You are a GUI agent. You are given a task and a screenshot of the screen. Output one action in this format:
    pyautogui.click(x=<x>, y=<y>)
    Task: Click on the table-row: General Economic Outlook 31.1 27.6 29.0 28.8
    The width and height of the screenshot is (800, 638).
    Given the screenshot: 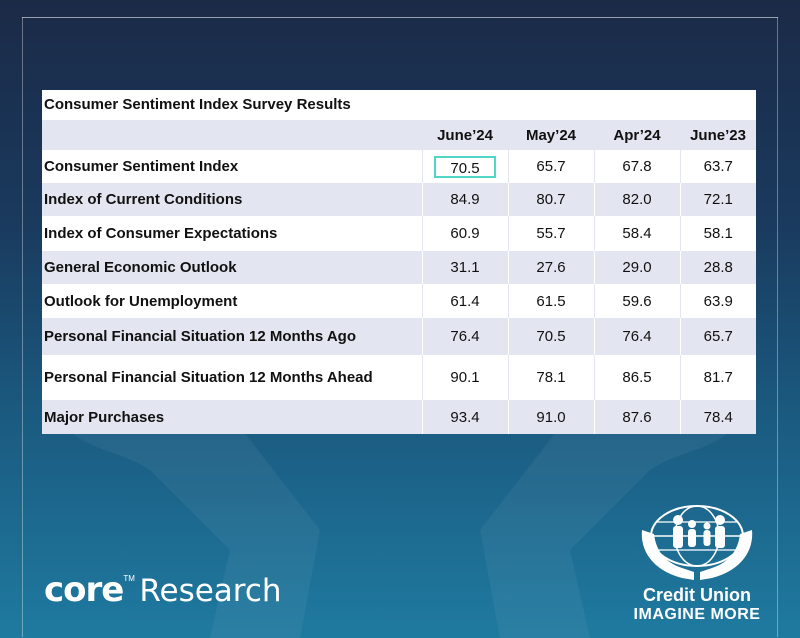 What is the action you would take?
    pyautogui.click(x=399, y=267)
    